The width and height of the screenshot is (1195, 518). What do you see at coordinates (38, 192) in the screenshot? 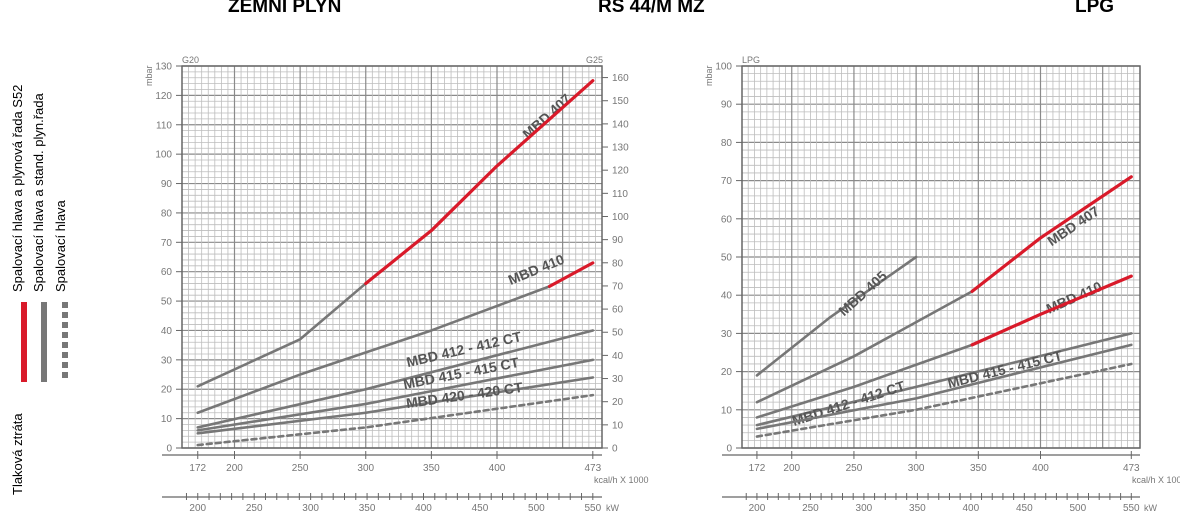
I see `legend-label-standard: Spalovací hlava a stand. plyn.řada` at bounding box center [38, 192].